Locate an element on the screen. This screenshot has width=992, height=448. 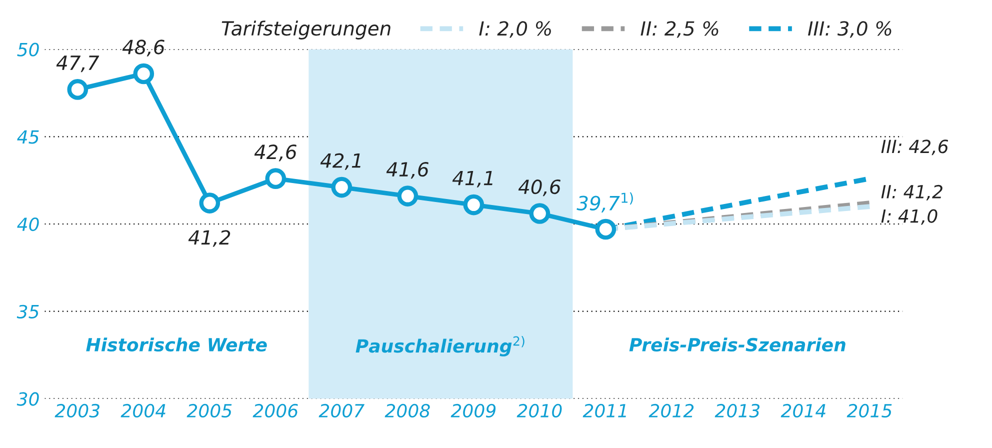
x-tick-label: 2015 is located at coordinates (869, 411).